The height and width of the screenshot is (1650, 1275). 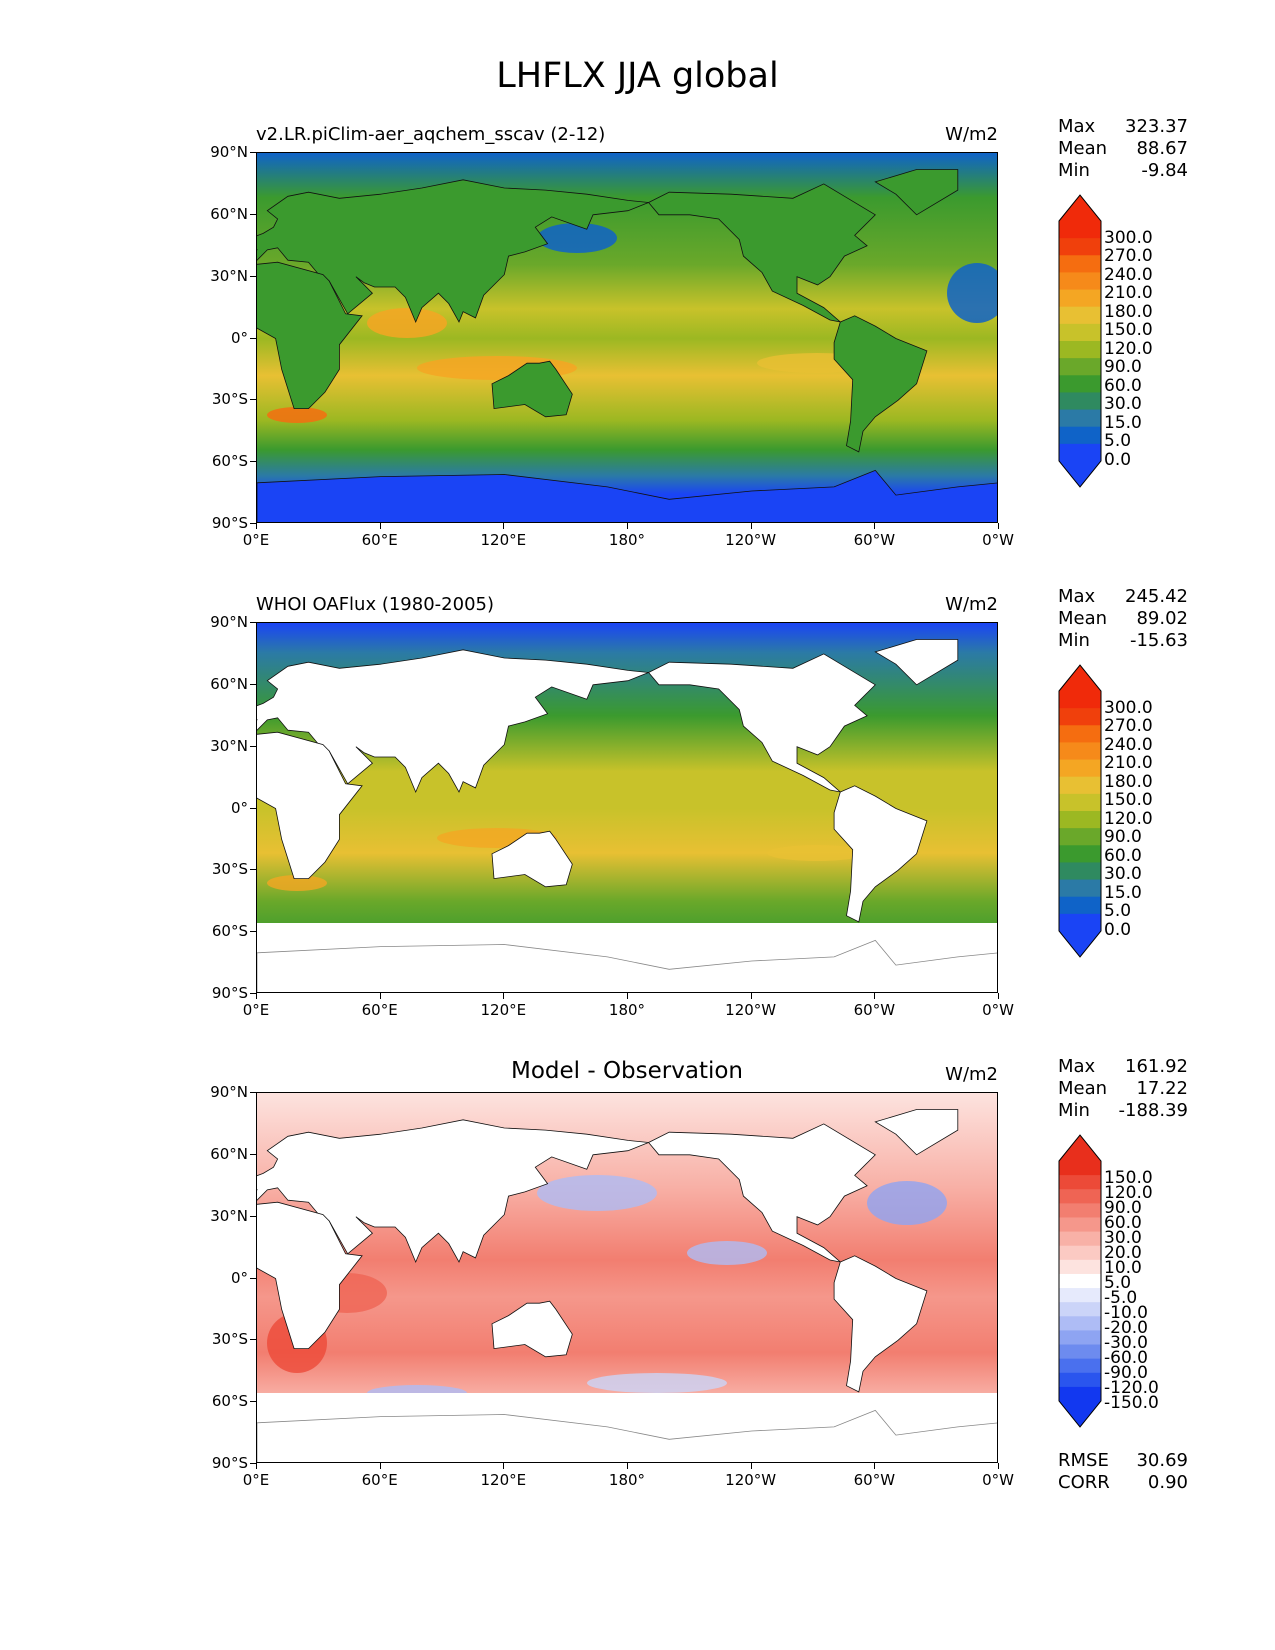 What do you see at coordinates (431, 134) in the screenshot?
I see `panel-title: v2.LR.piClim-aer_aqchem_sscav (2-12)` at bounding box center [431, 134].